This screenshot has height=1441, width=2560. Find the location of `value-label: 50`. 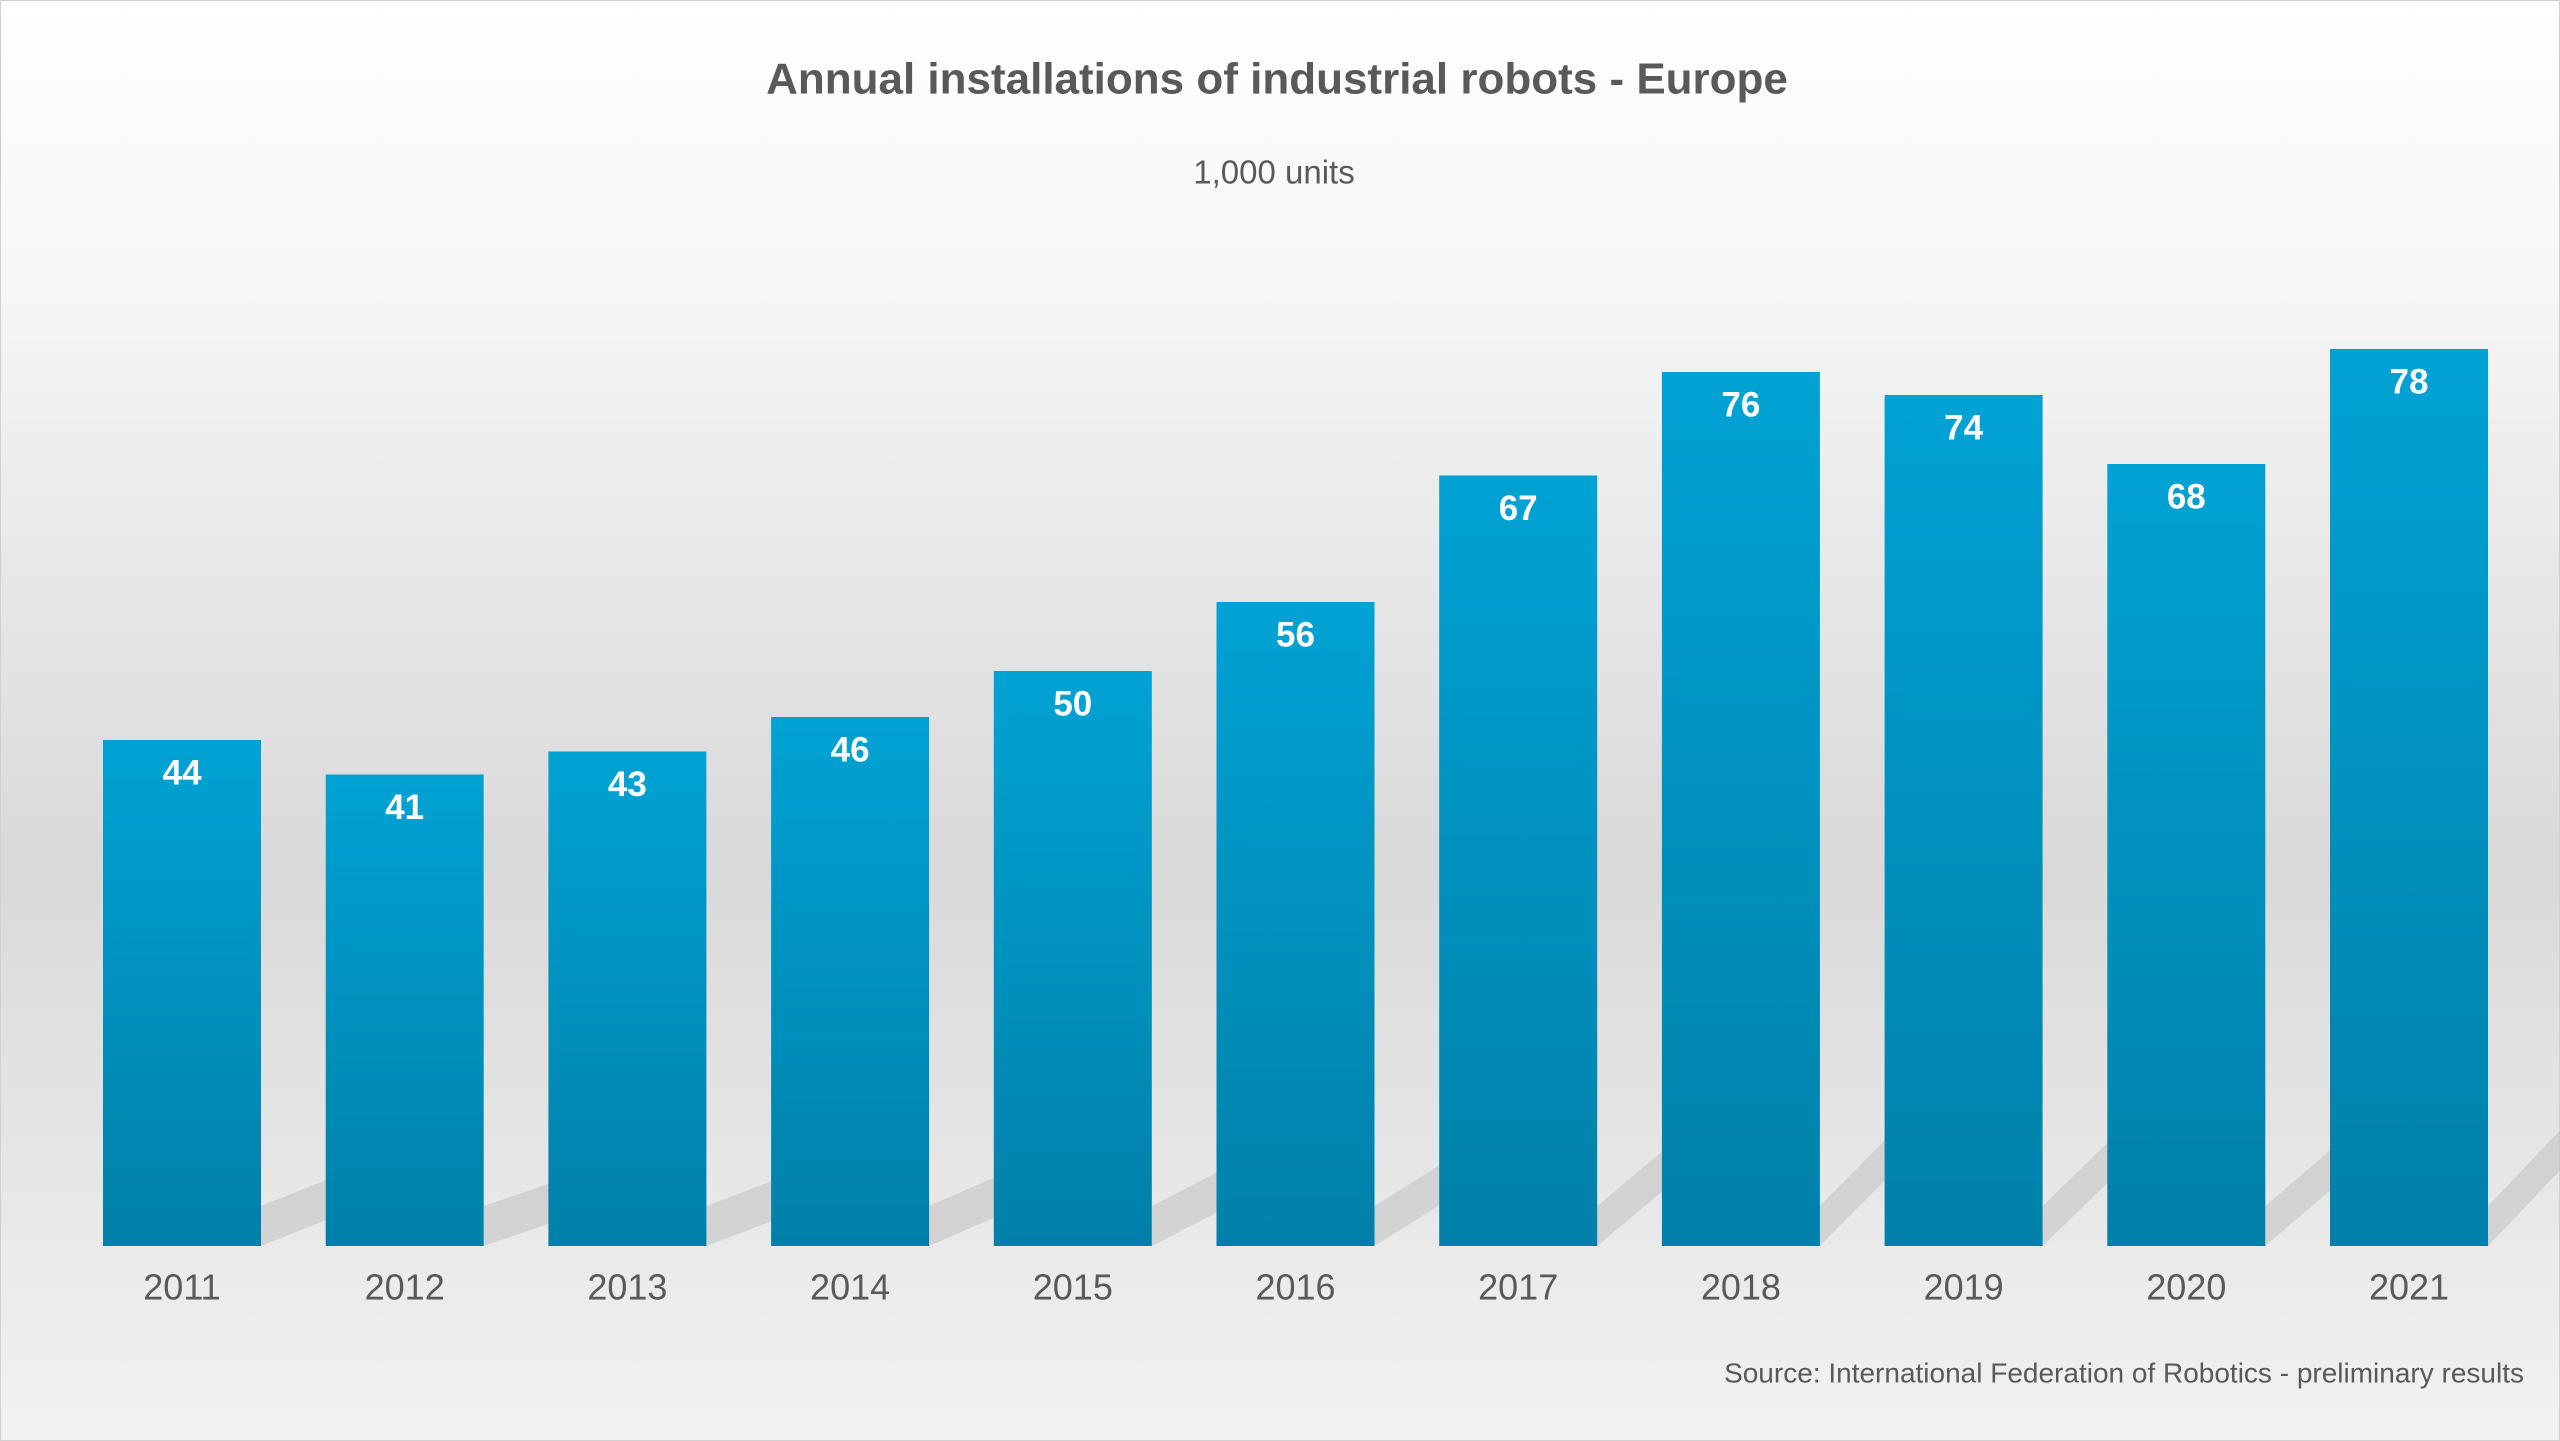

value-label: 50 is located at coordinates (1072, 703).